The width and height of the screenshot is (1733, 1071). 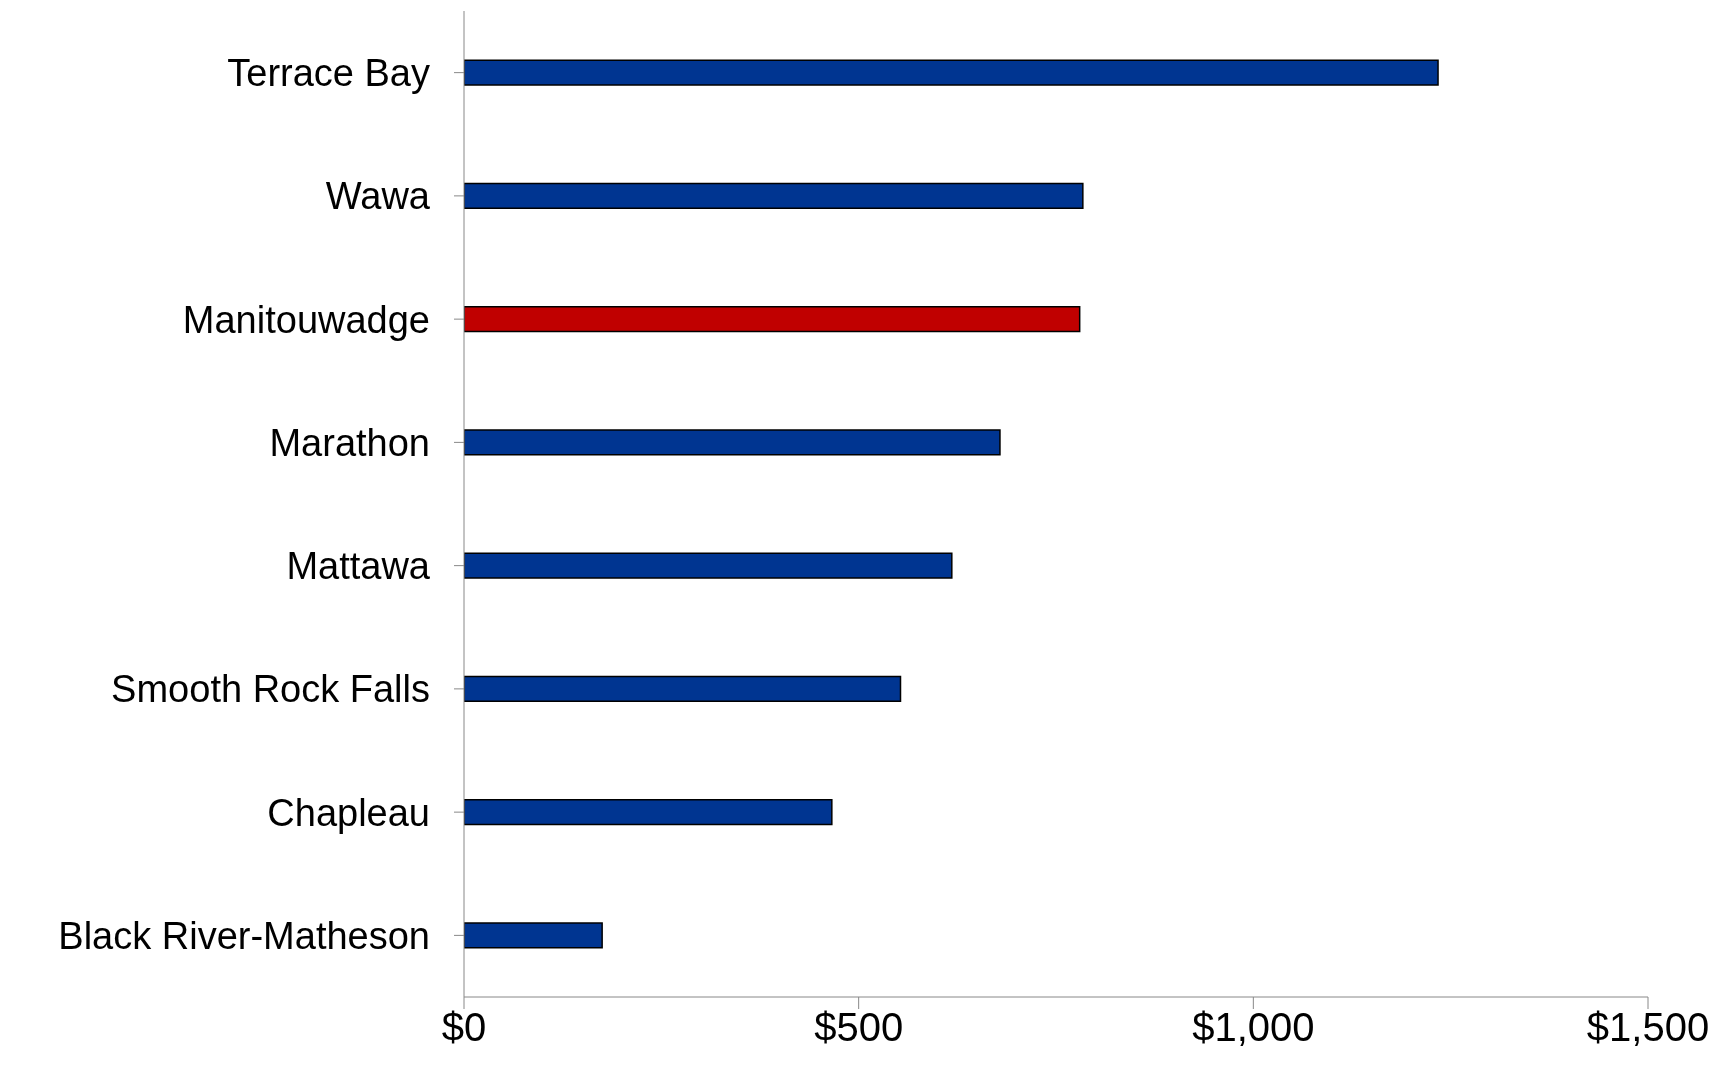 I want to click on y-tick-label: Mattawa, so click(x=358, y=566).